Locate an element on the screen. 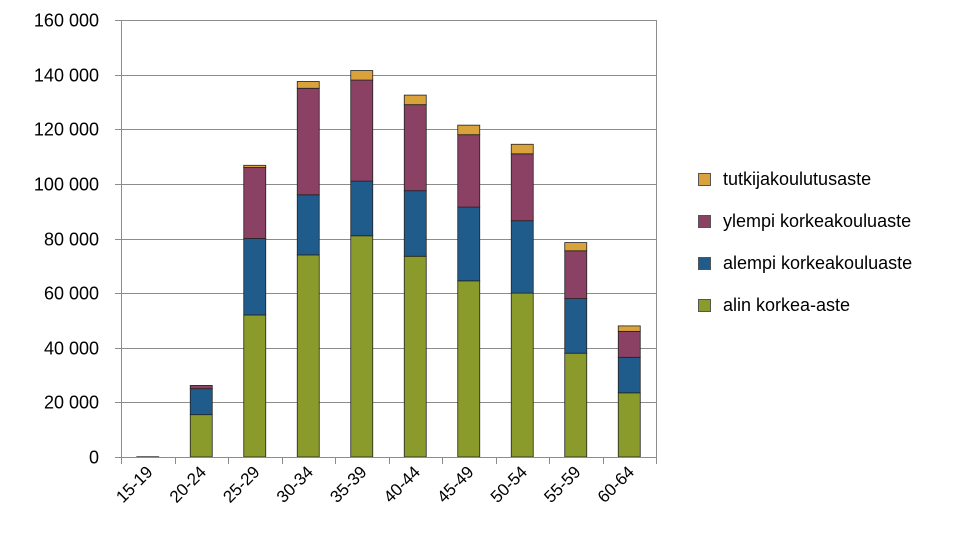 This screenshot has width=970, height=533. bar-segment-60-64-alin-korkea-aste is located at coordinates (629, 425).